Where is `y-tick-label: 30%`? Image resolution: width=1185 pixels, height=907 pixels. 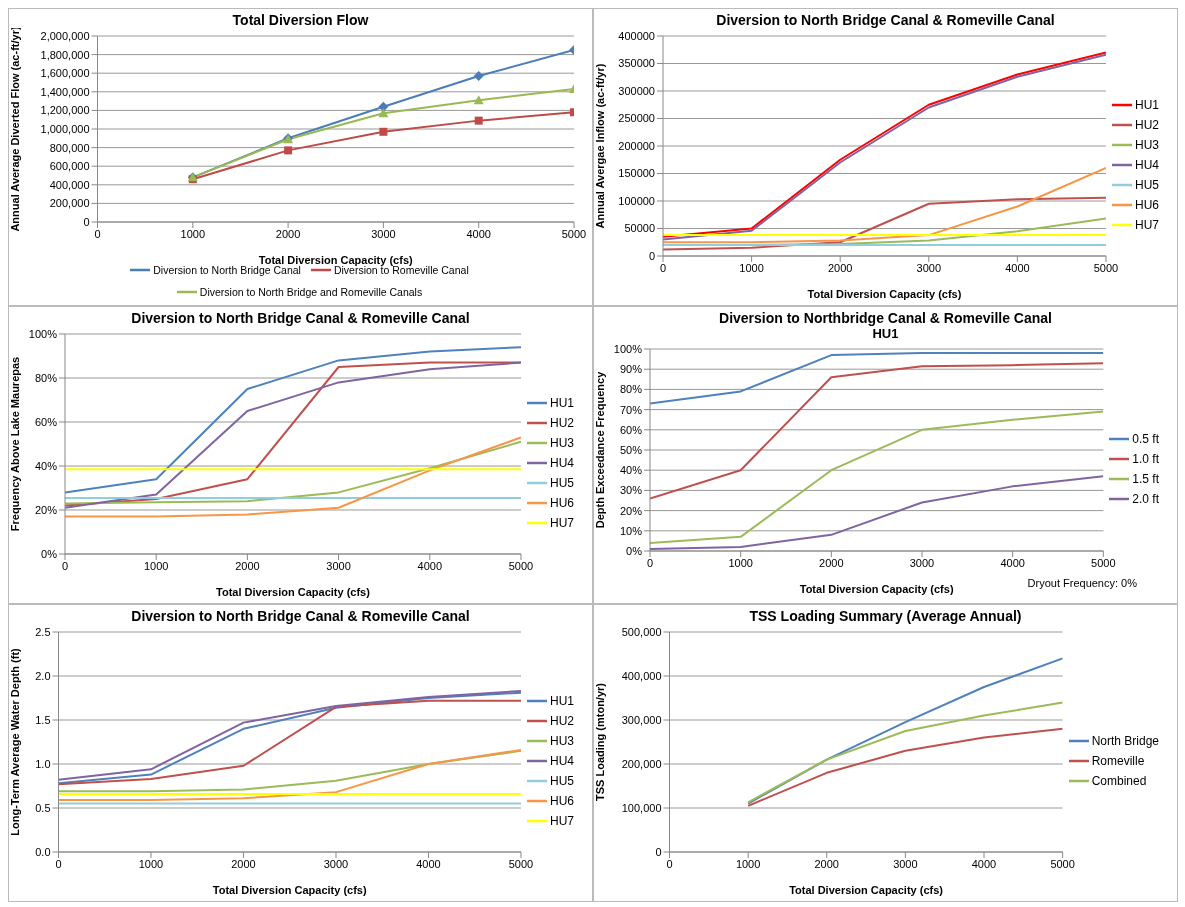 y-tick-label: 30% is located at coordinates (631, 490).